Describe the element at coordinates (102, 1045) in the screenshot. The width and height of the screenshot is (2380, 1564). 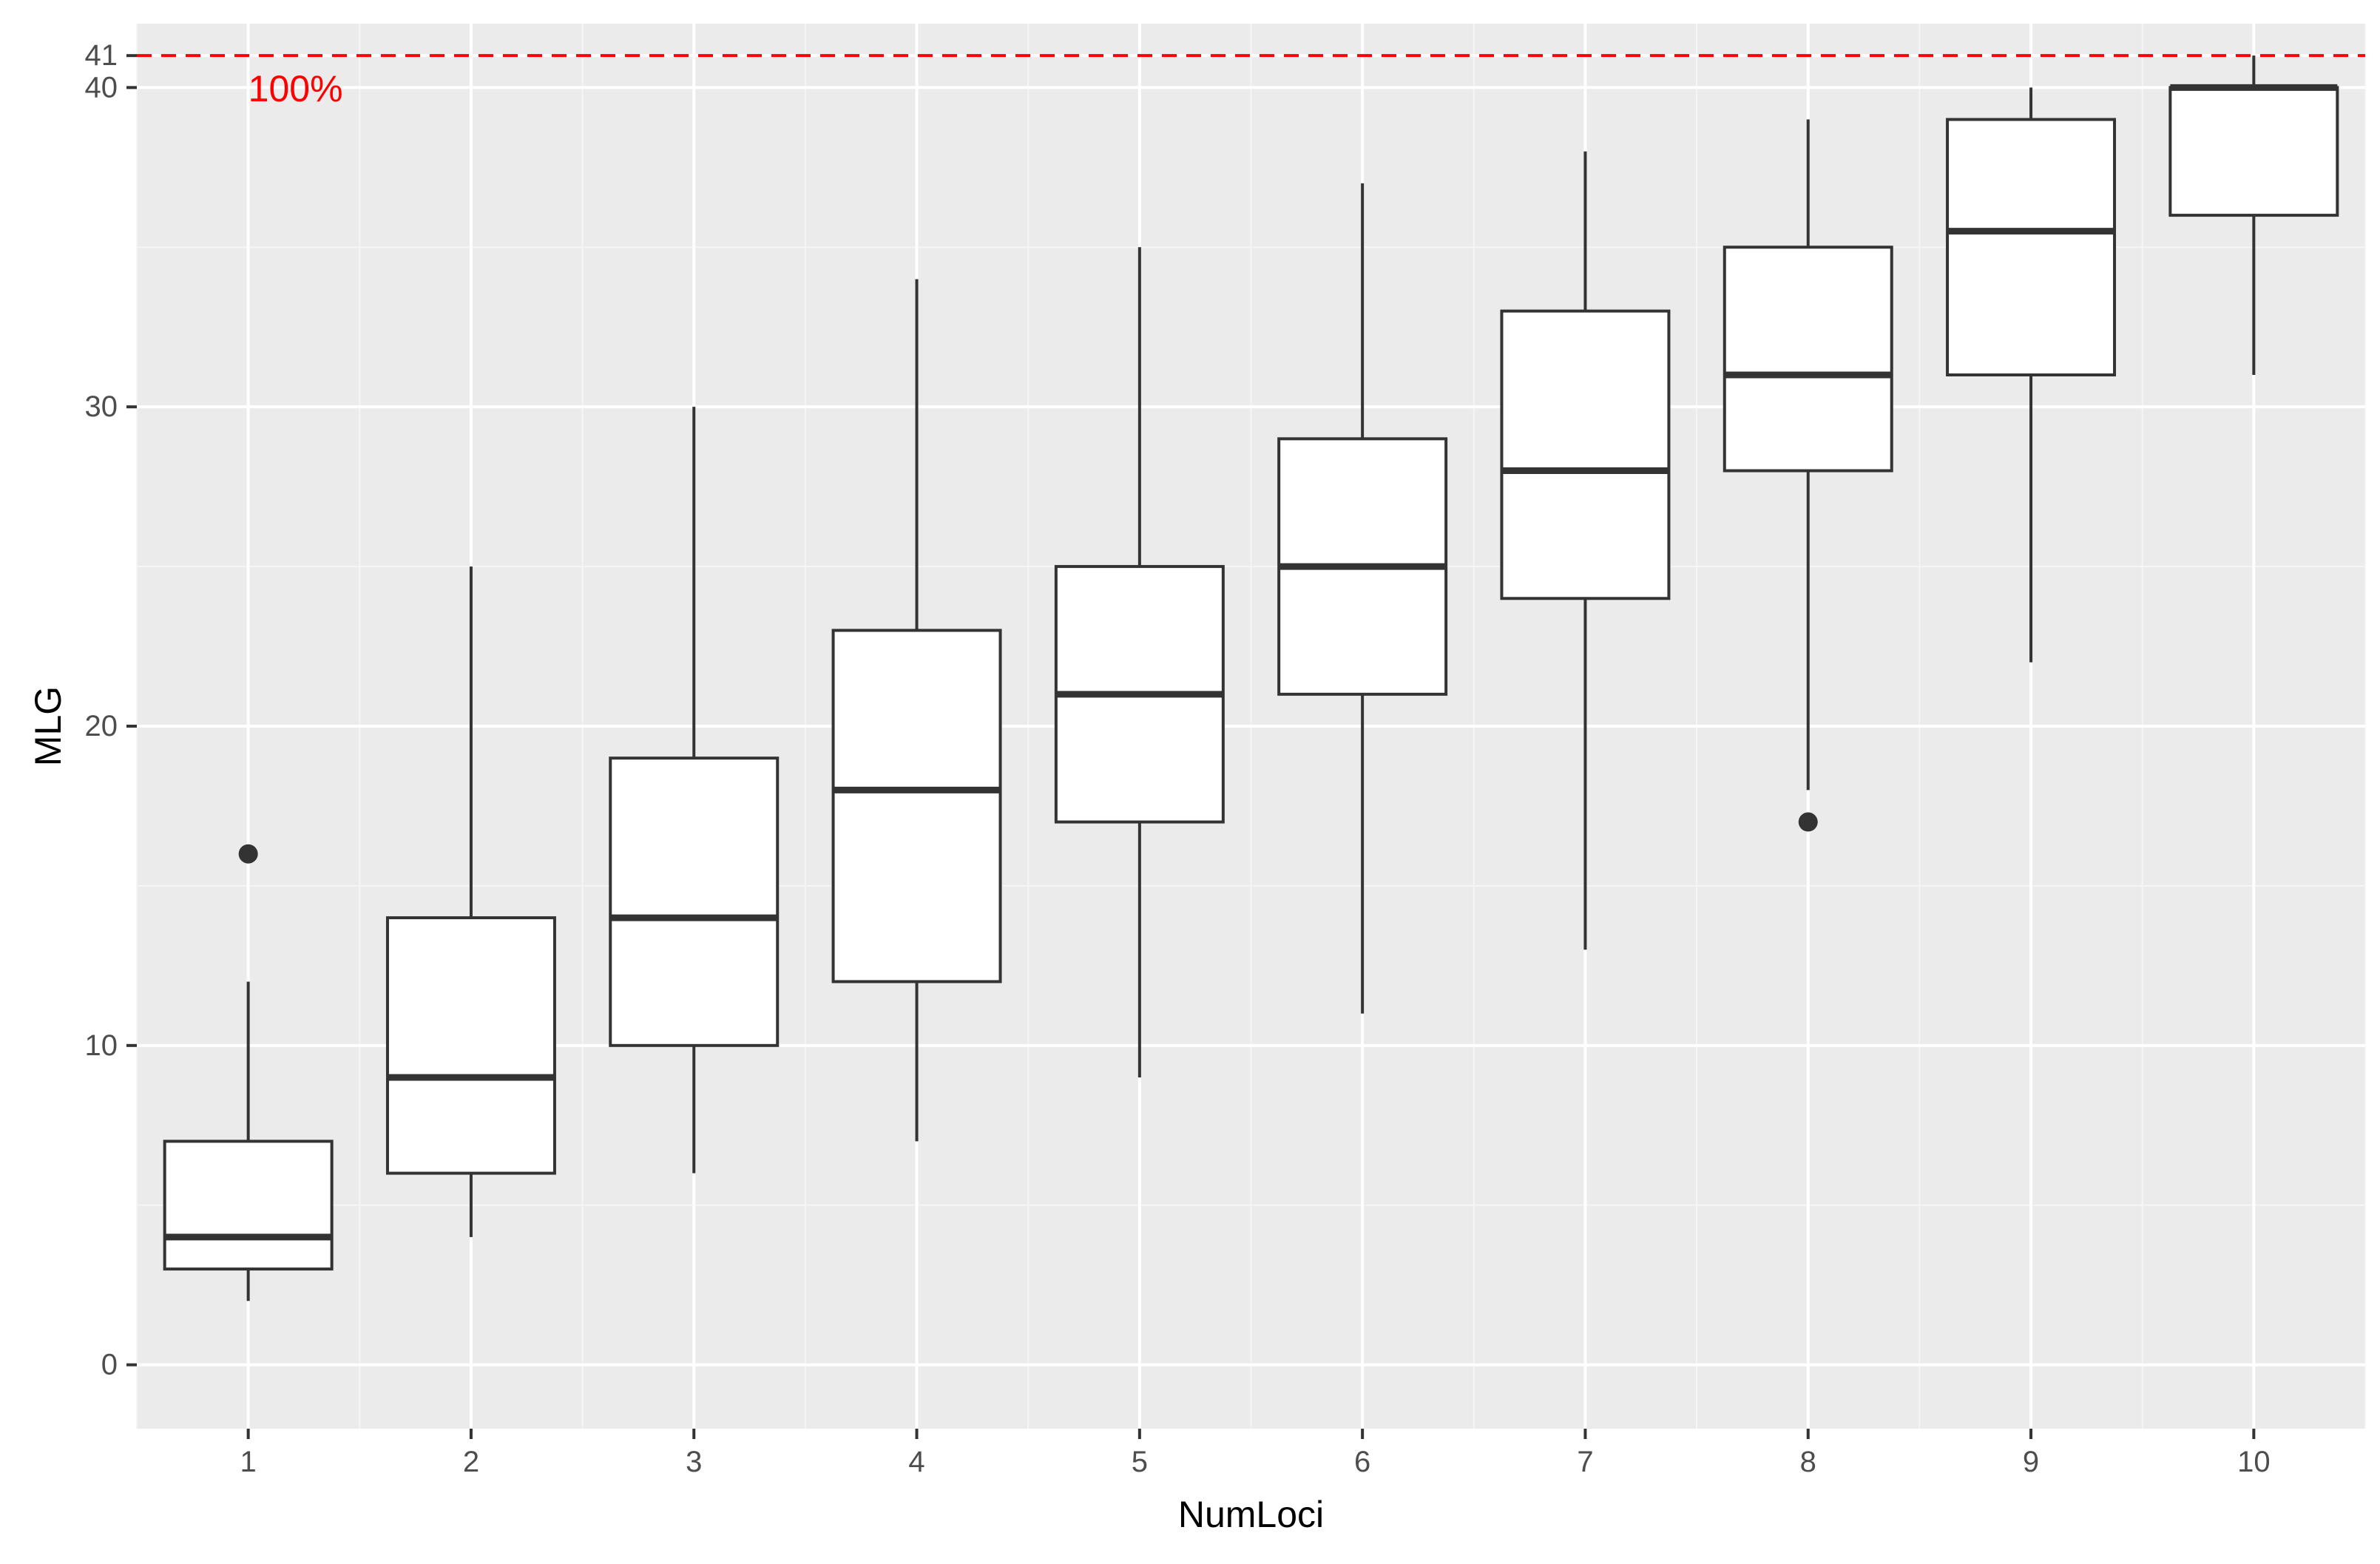
I see `y-tick-label: 10` at that location.